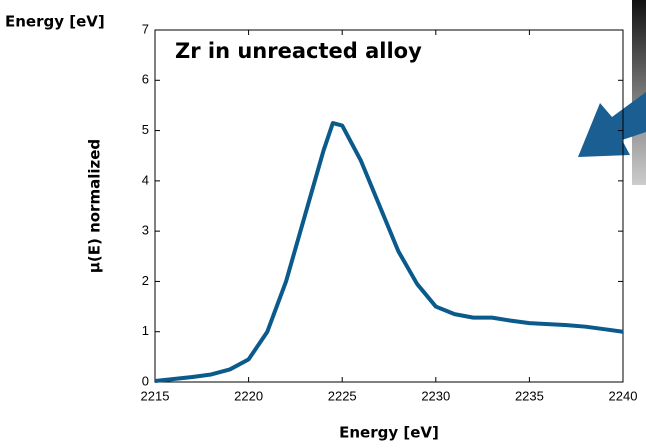 Image resolution: width=646 pixels, height=448 pixels. I want to click on x-tick-label: 2230, so click(435, 395).